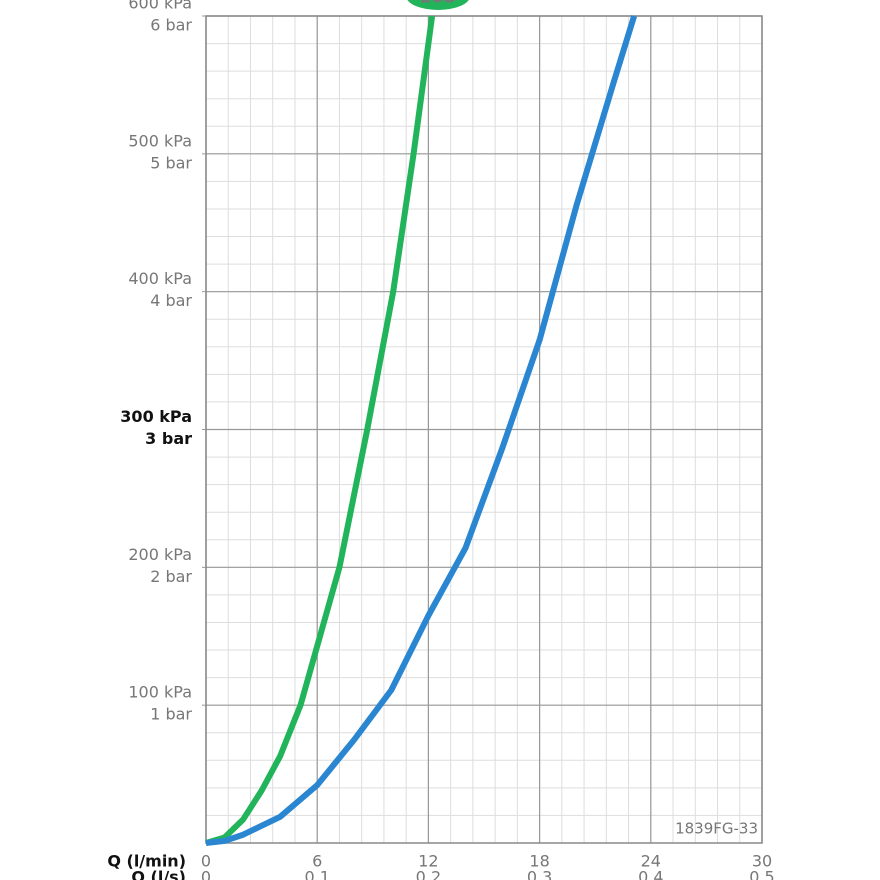  Describe the element at coordinates (160, 140) in the screenshot. I see `y-tick-label: 500 kPa` at that location.